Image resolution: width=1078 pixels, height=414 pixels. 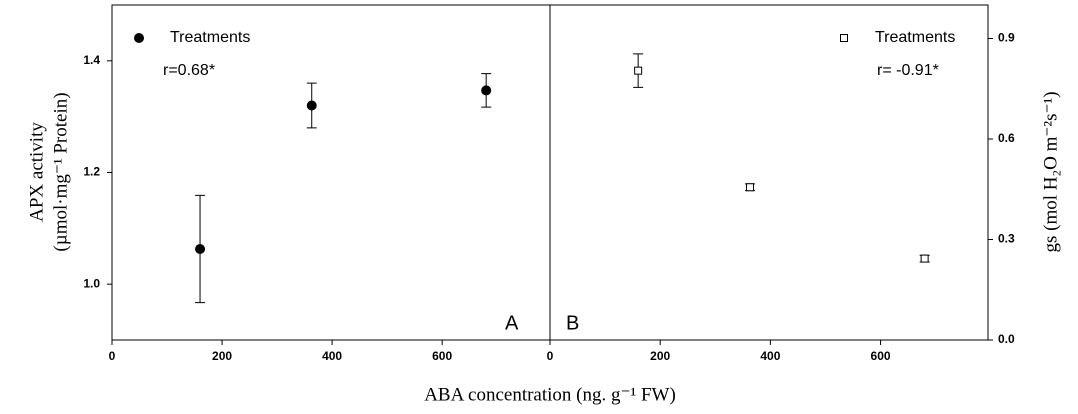 I want to click on x-axis-label: ABA concentration (ng. g⁻¹ FW), so click(x=550, y=394).